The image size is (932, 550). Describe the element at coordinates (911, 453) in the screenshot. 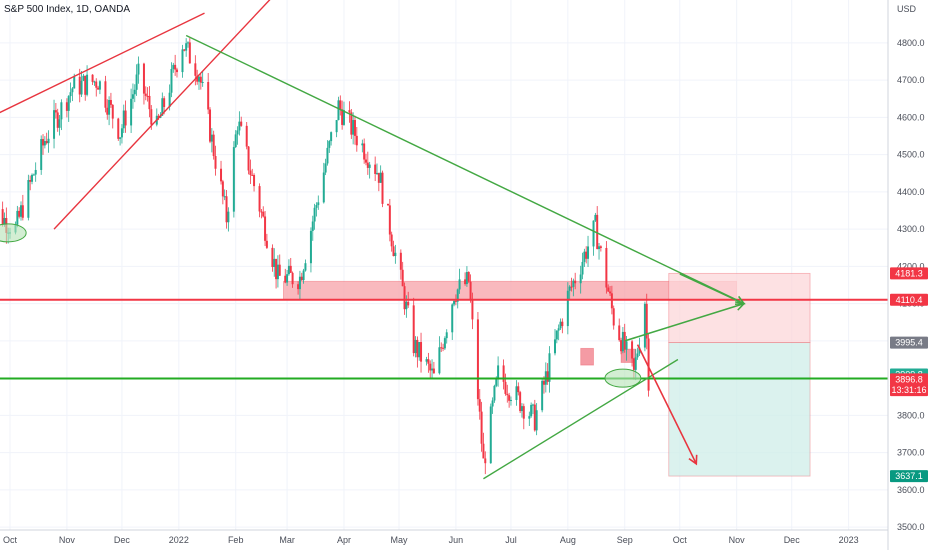

I see `y-tick-label: 3700.0` at that location.